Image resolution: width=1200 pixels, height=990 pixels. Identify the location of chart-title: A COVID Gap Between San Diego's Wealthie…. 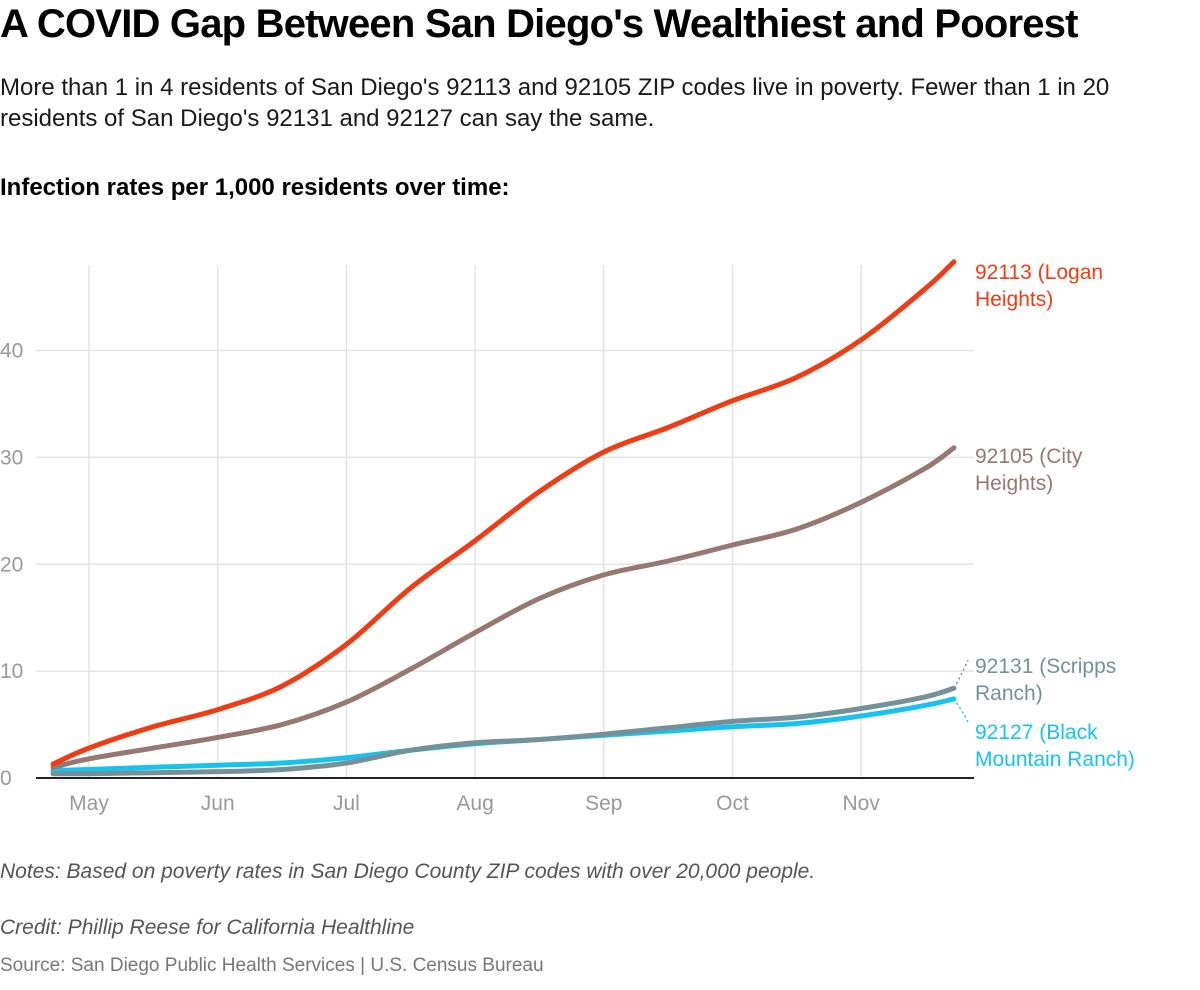
(539, 24).